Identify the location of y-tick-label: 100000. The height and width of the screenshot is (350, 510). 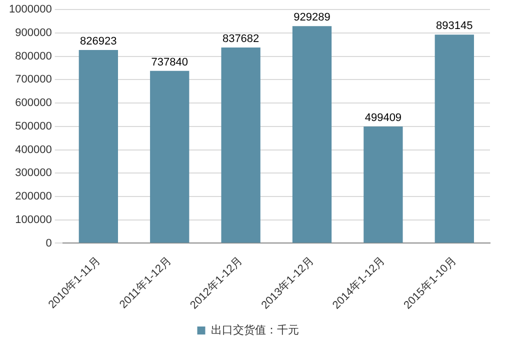
(33, 220).